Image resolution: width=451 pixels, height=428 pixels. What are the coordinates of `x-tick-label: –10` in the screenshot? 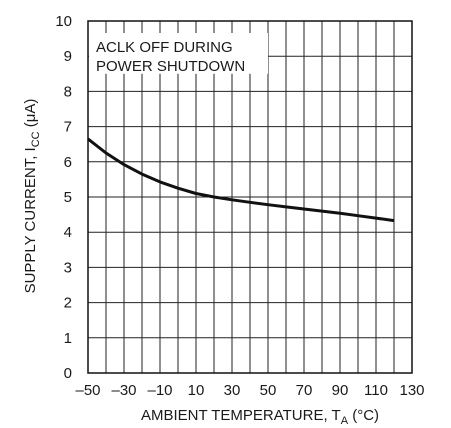 It's located at (159, 390).